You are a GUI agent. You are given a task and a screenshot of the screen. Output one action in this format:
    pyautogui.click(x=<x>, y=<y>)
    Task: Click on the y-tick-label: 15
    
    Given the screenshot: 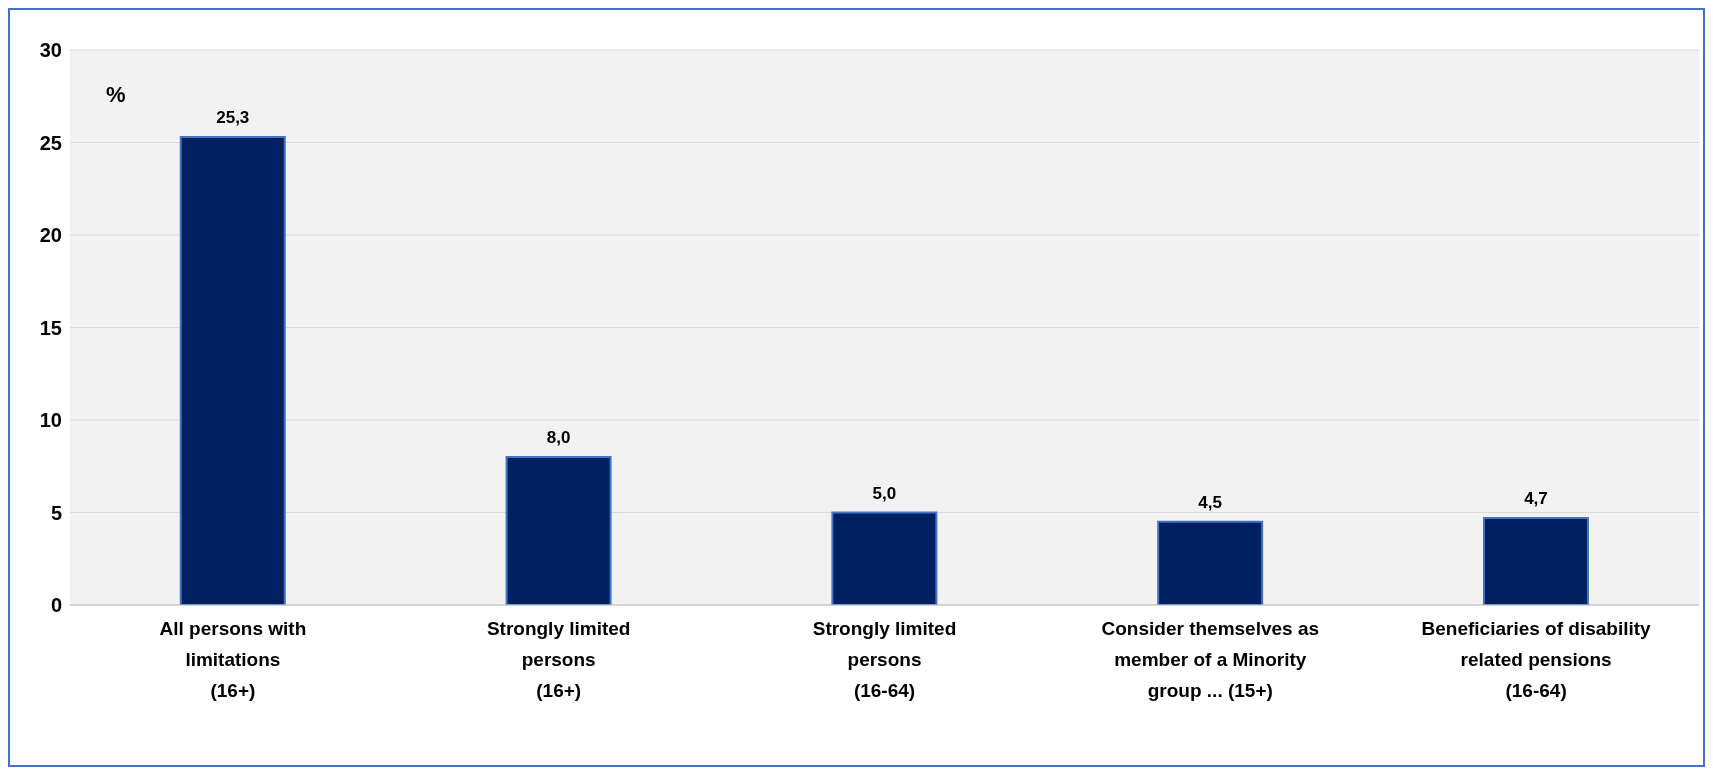 What is the action you would take?
    pyautogui.click(x=50, y=327)
    